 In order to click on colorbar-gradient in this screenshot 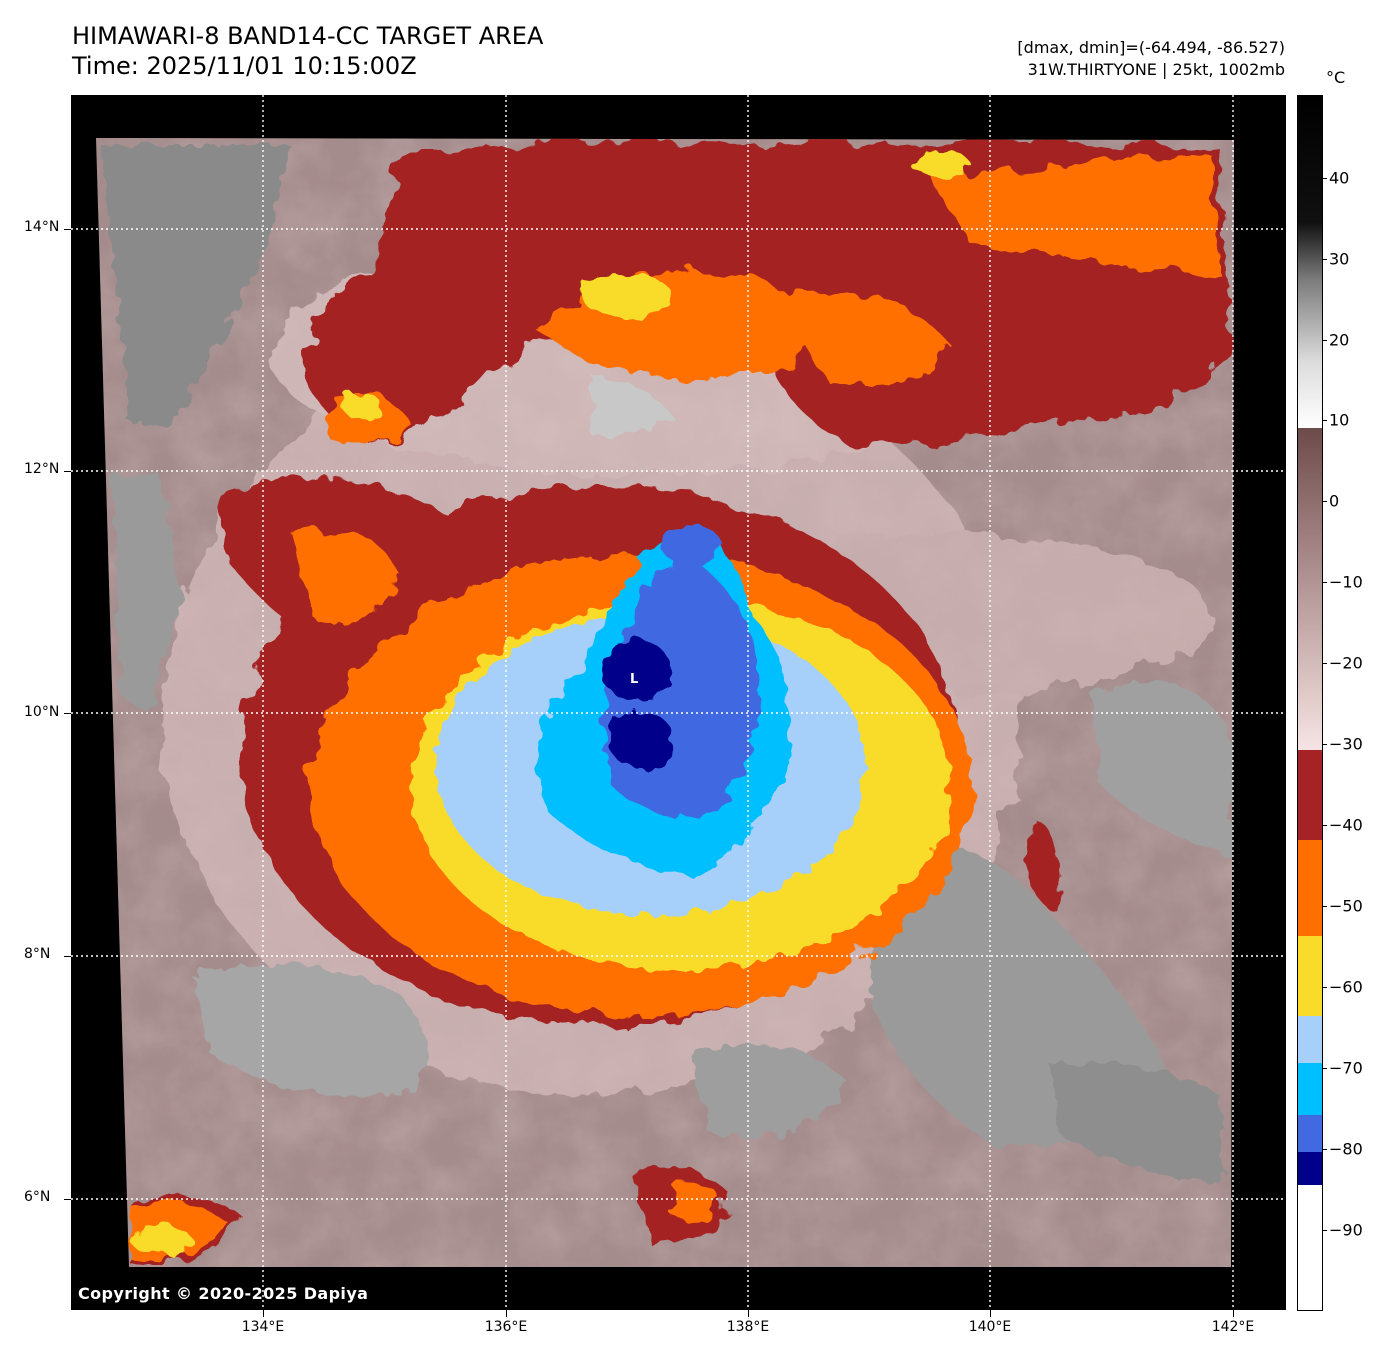, I will do `click(1310, 703)`.